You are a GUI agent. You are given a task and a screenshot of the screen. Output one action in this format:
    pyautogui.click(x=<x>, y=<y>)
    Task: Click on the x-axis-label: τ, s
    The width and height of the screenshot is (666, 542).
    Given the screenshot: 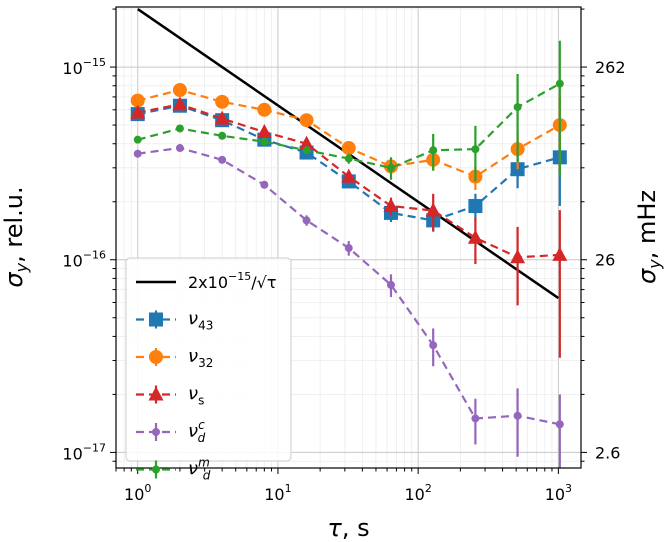 What is the action you would take?
    pyautogui.click(x=348, y=528)
    